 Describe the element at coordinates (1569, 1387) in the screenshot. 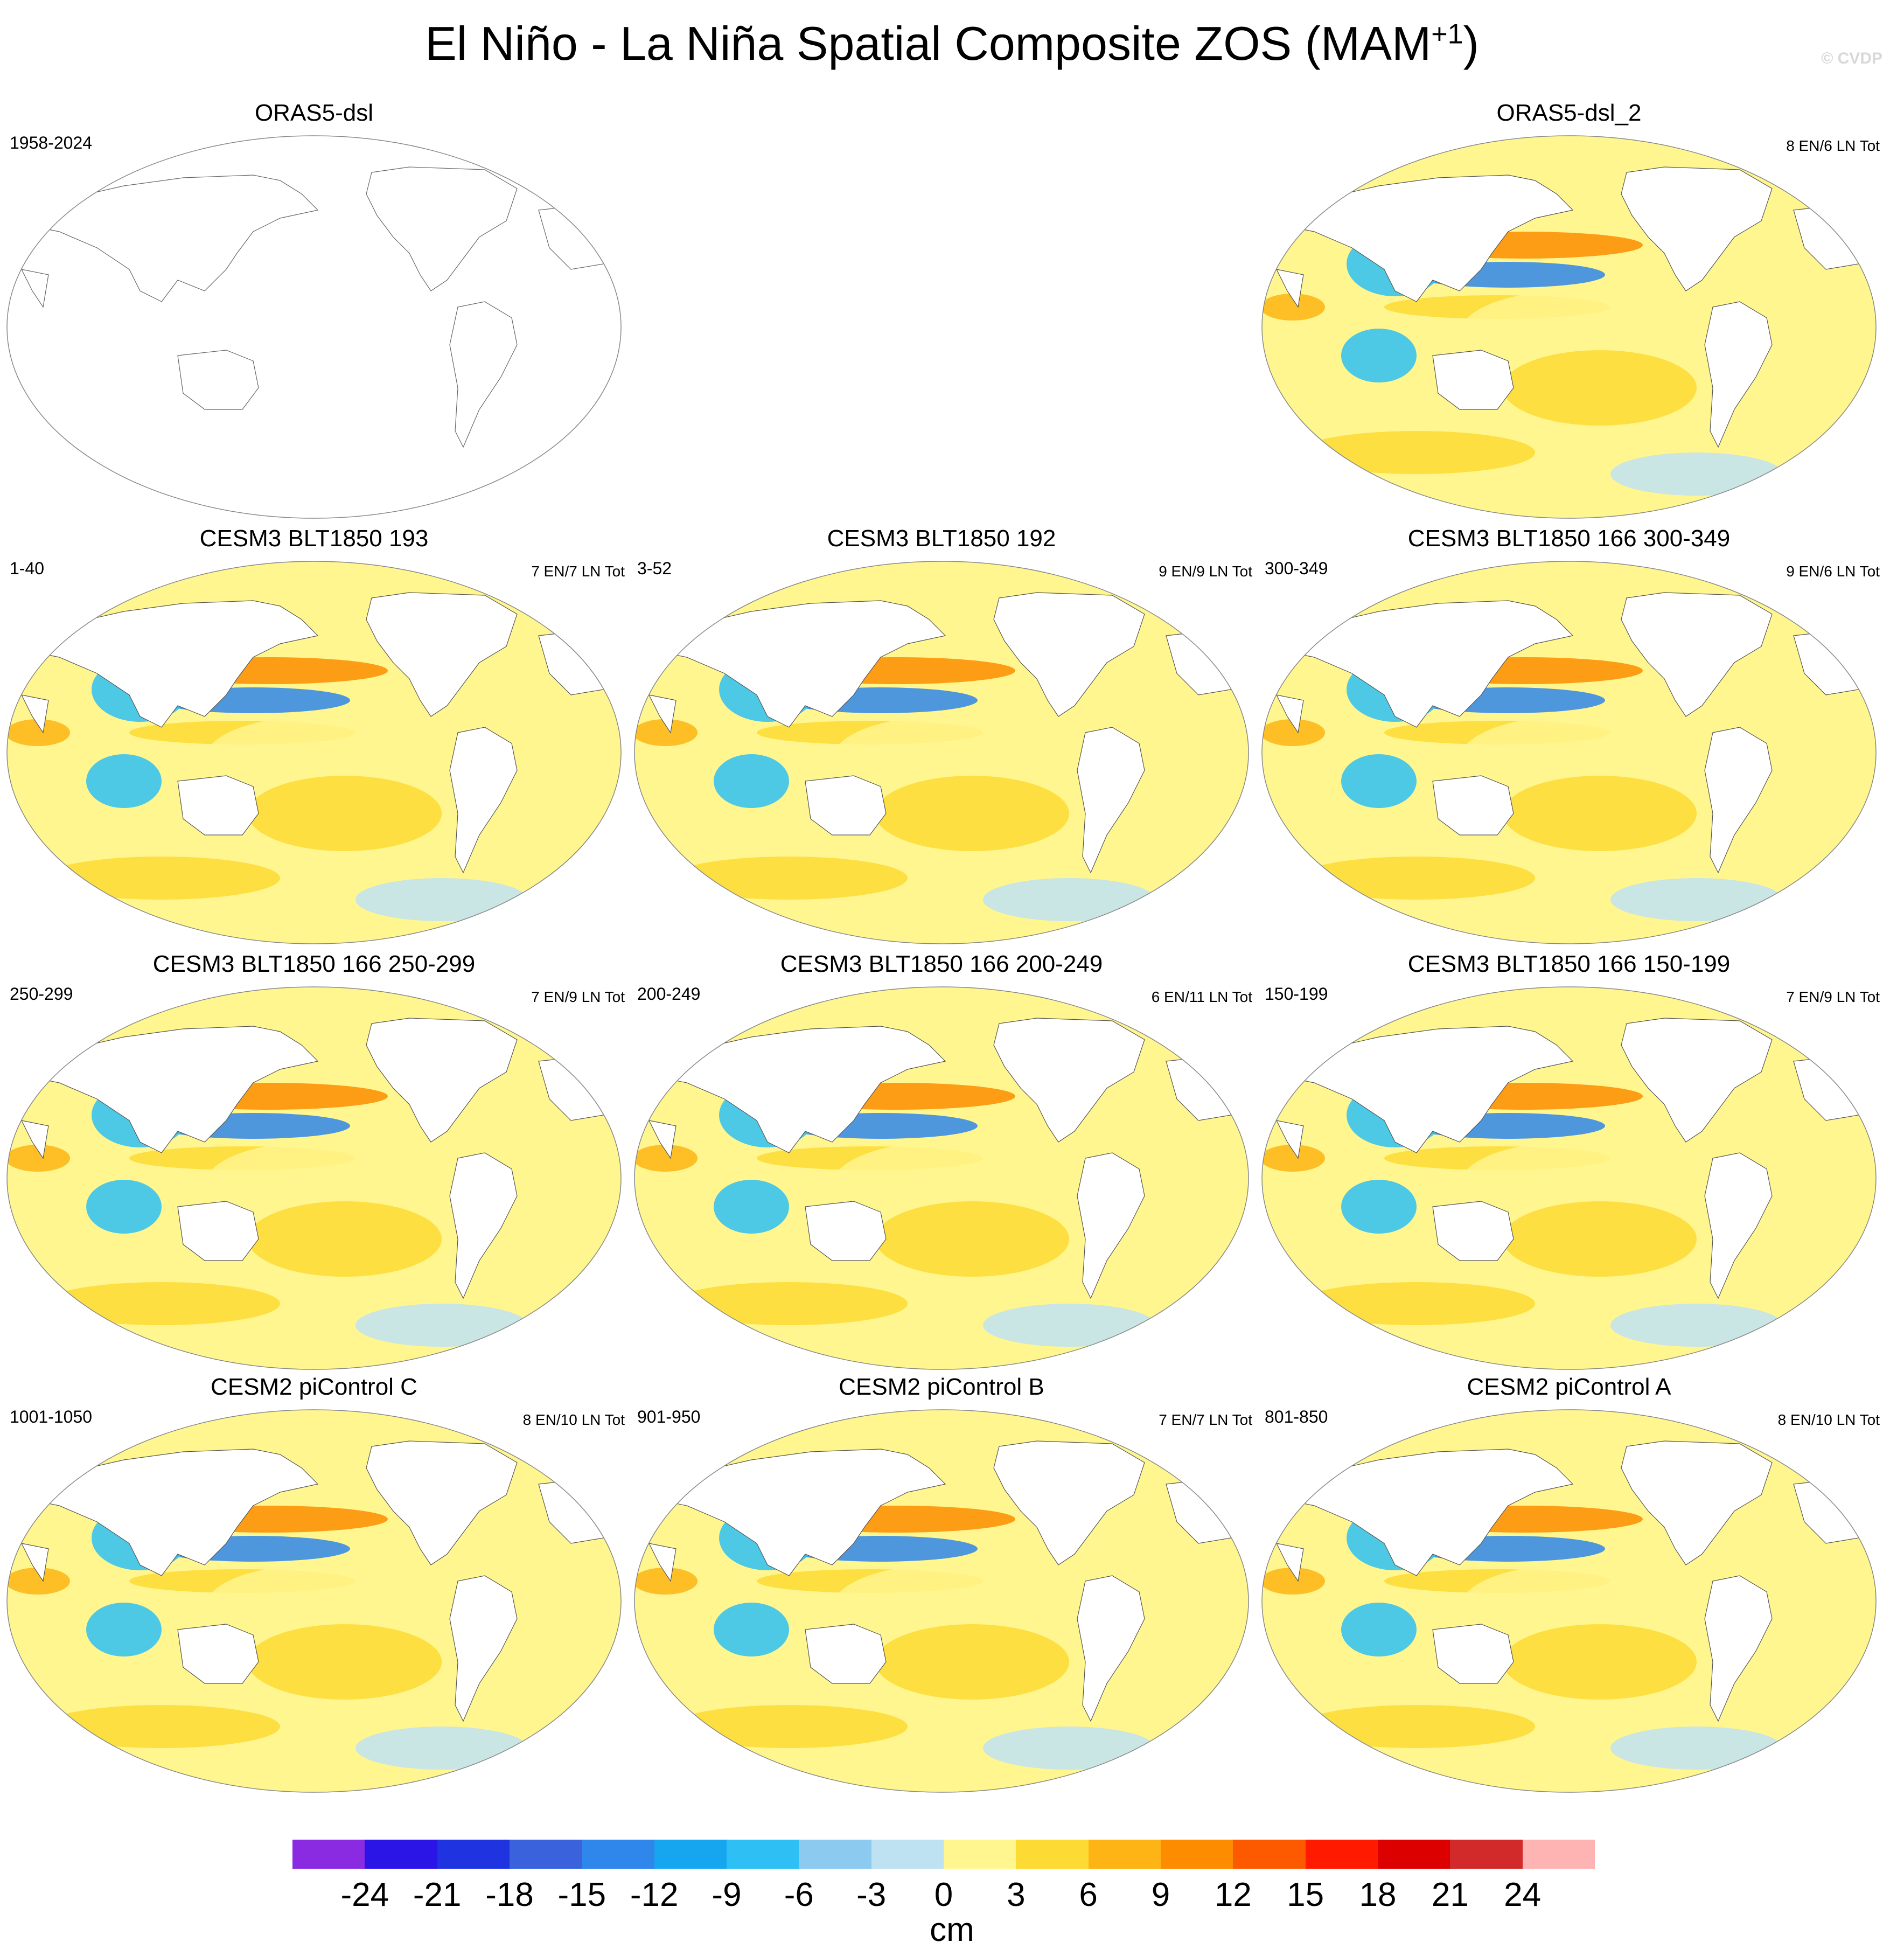

I see `panel-title: CESM2 piControl A` at that location.